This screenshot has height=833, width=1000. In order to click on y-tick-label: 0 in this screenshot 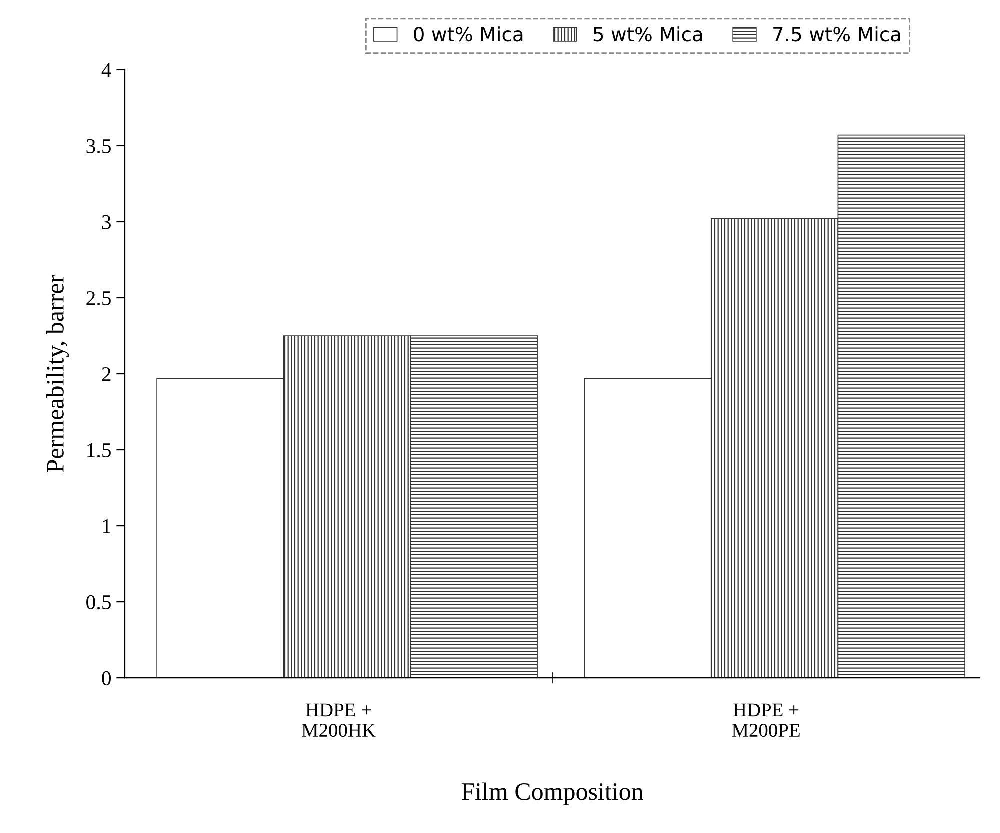, I will do `click(107, 678)`.